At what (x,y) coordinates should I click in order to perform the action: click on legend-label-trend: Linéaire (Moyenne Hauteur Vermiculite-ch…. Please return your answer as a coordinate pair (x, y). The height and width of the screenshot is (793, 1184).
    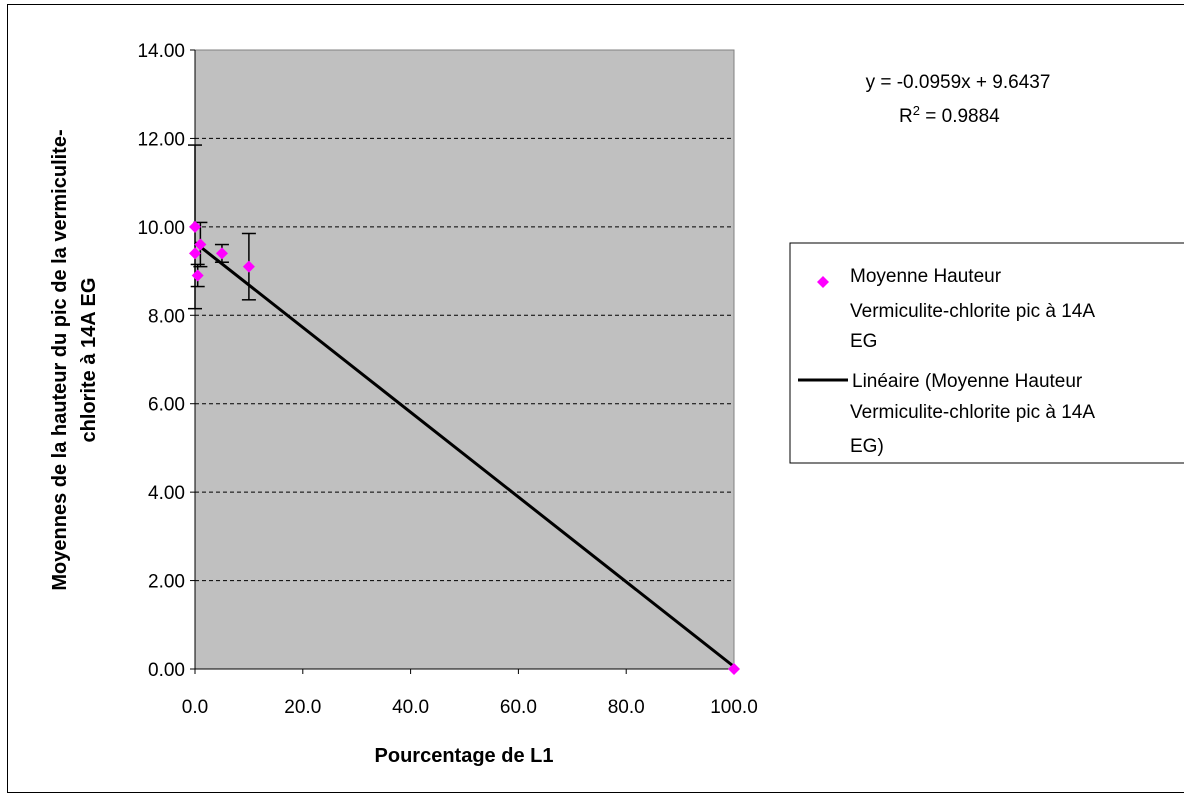
    Looking at the image, I should click on (974, 414).